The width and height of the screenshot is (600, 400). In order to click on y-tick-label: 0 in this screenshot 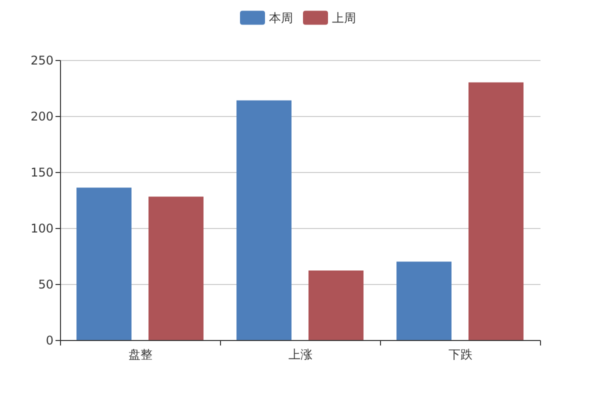, I will do `click(50, 341)`.